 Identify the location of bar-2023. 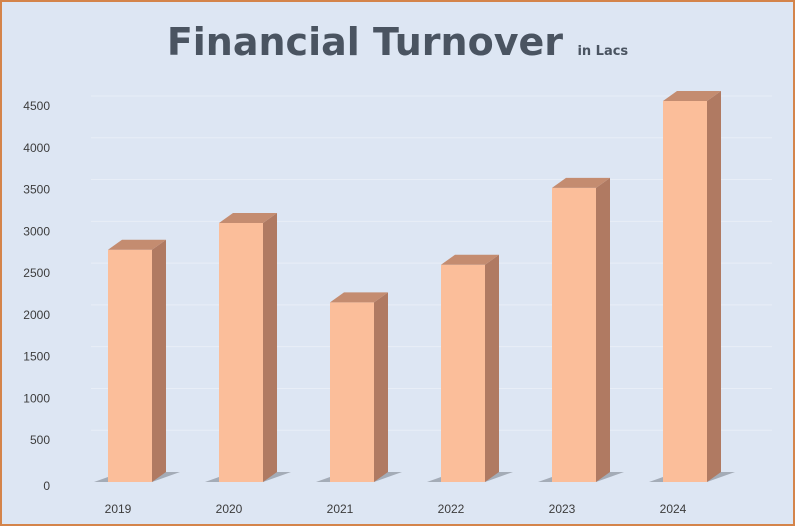
(581, 329).